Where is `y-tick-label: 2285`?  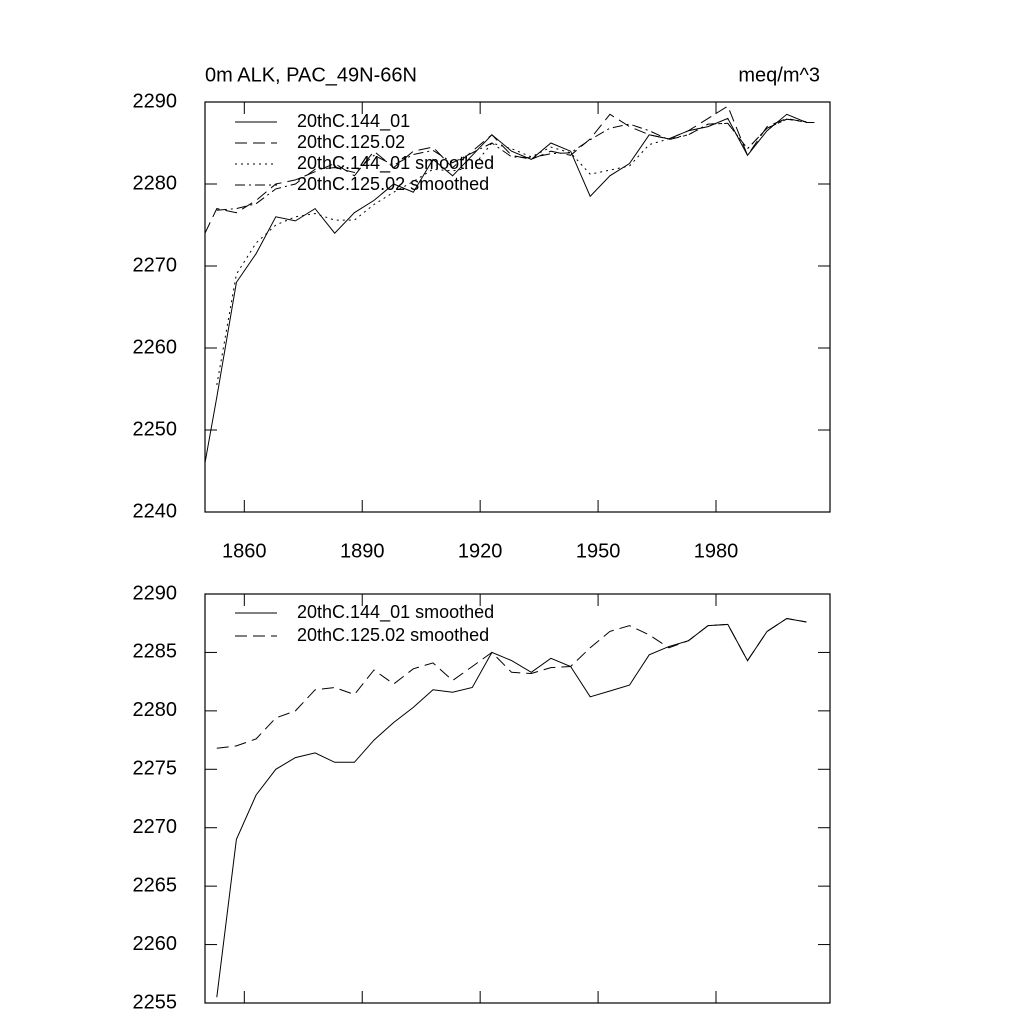
y-tick-label: 2285 is located at coordinates (155, 652).